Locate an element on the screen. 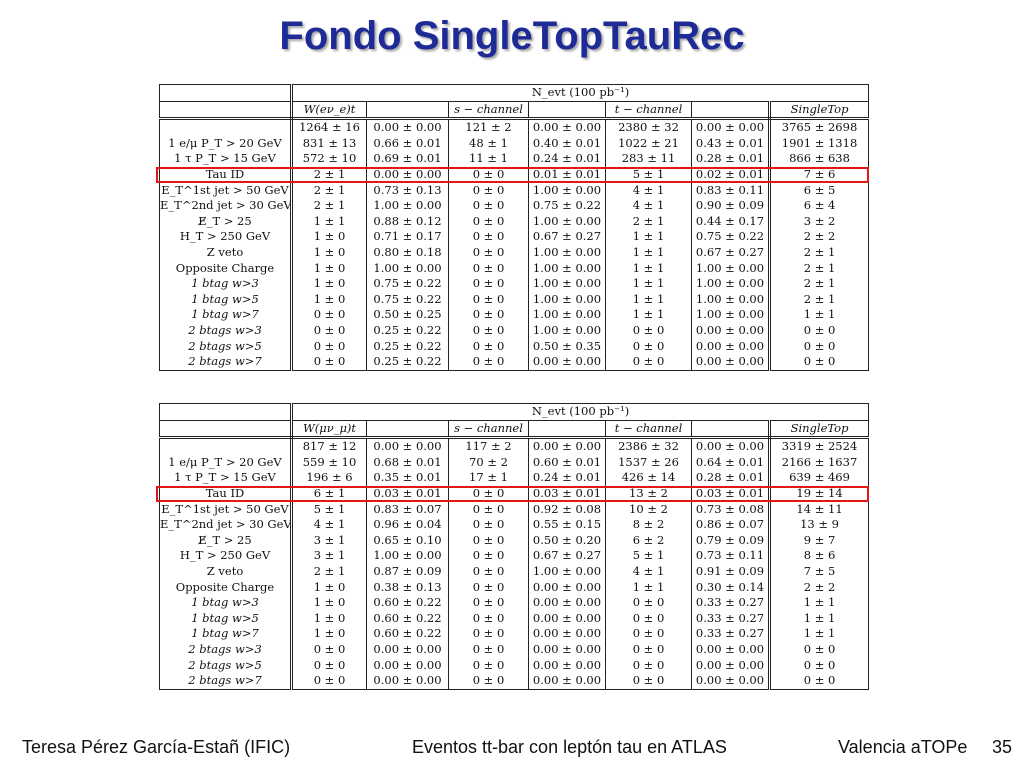 Image resolution: width=1024 pixels, height=768 pixels. table-cell: 0.25 ± 0.22 is located at coordinates (407, 330).